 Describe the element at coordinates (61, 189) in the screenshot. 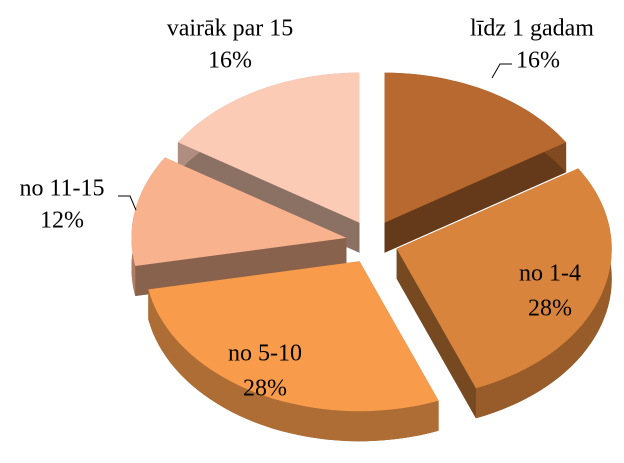

I see `data-label-category: no 11-15` at that location.